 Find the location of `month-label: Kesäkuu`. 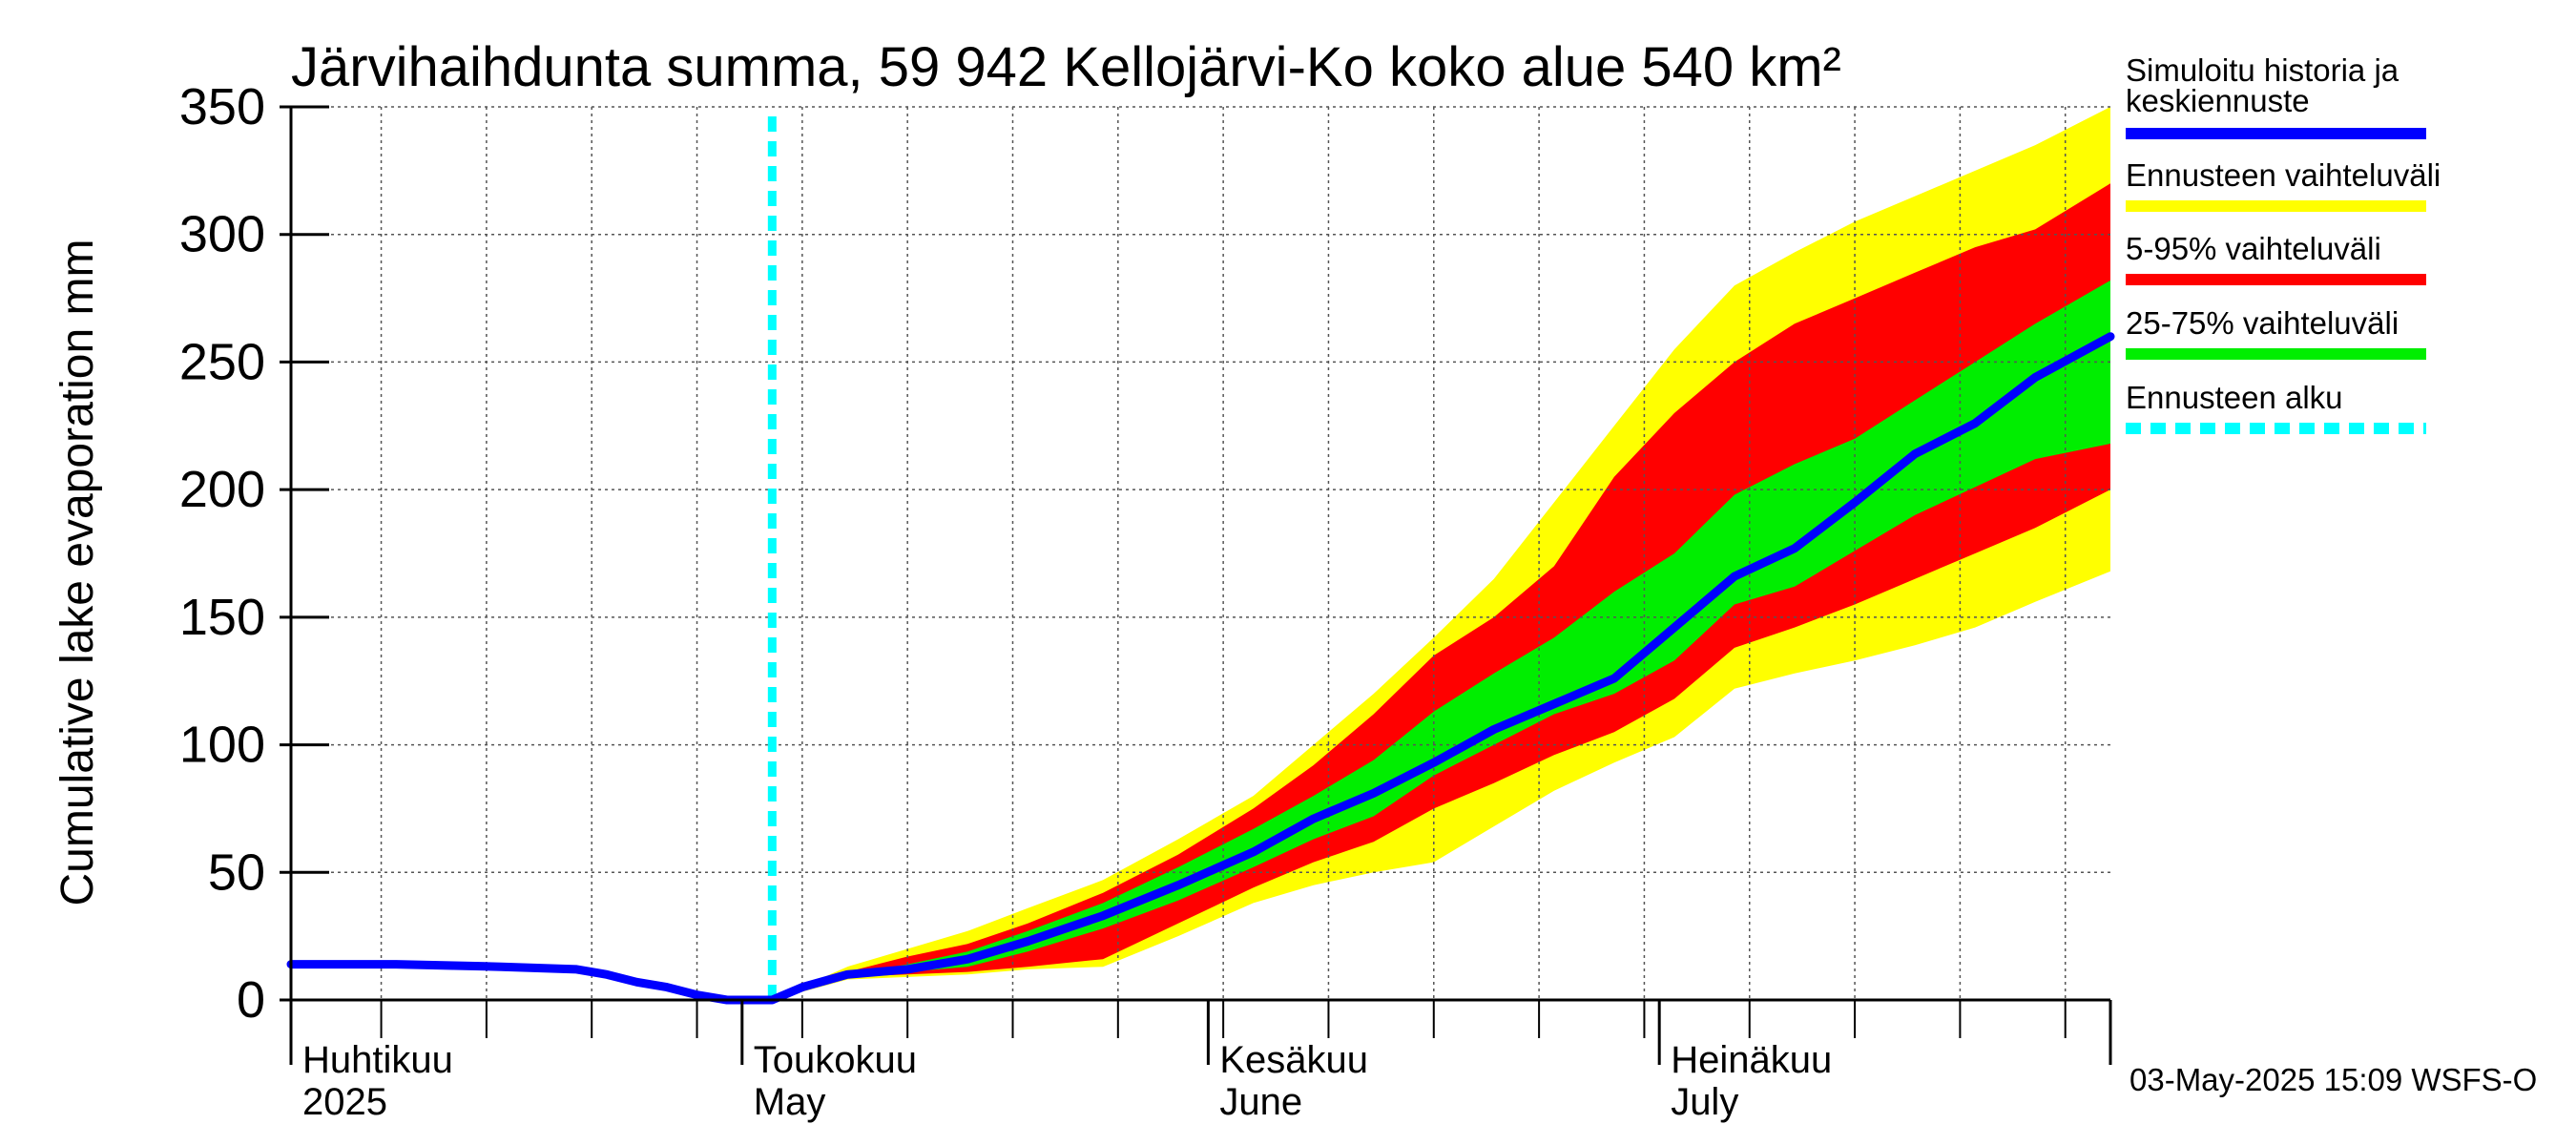

month-label: Kesäkuu is located at coordinates (1293, 1060).